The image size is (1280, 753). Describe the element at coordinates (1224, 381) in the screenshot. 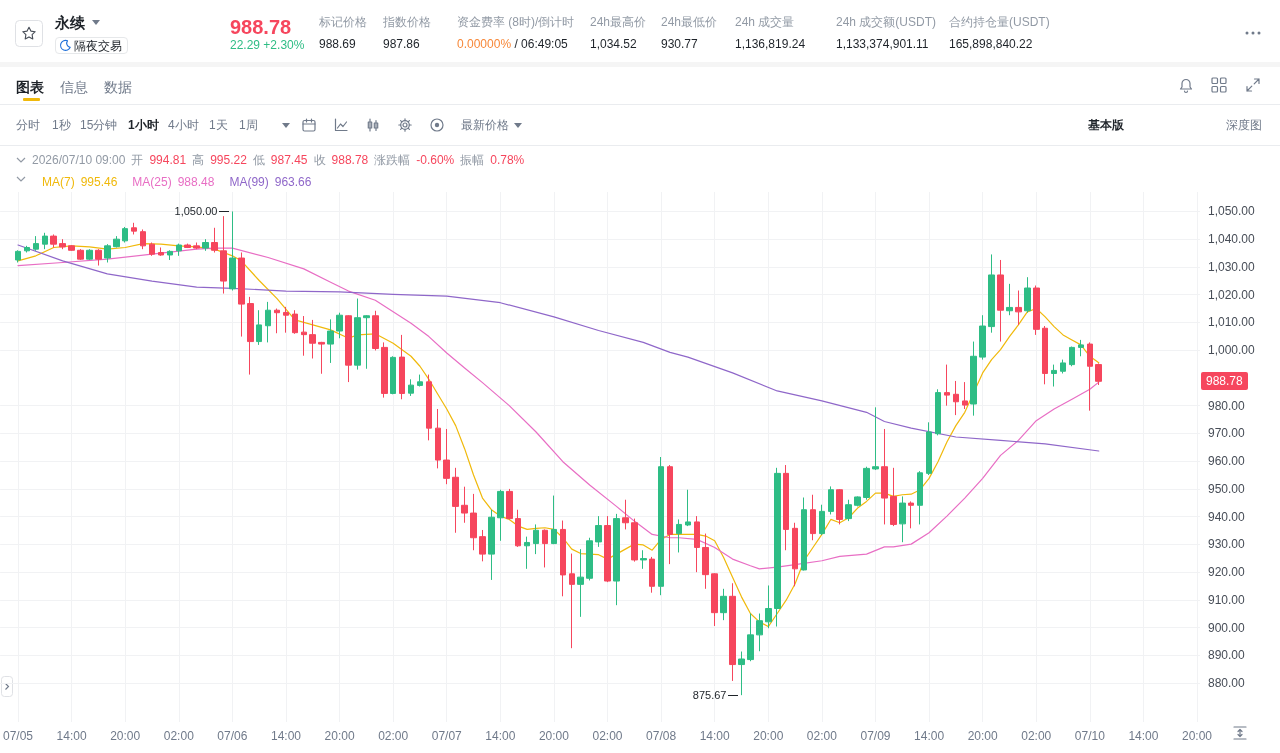

I see `text: 988.78` at that location.